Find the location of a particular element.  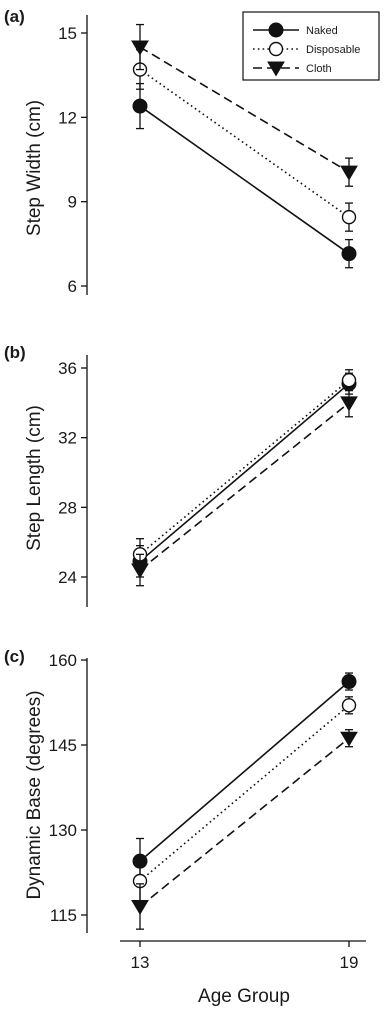

y-tick-label: 145 is located at coordinates (63, 745).